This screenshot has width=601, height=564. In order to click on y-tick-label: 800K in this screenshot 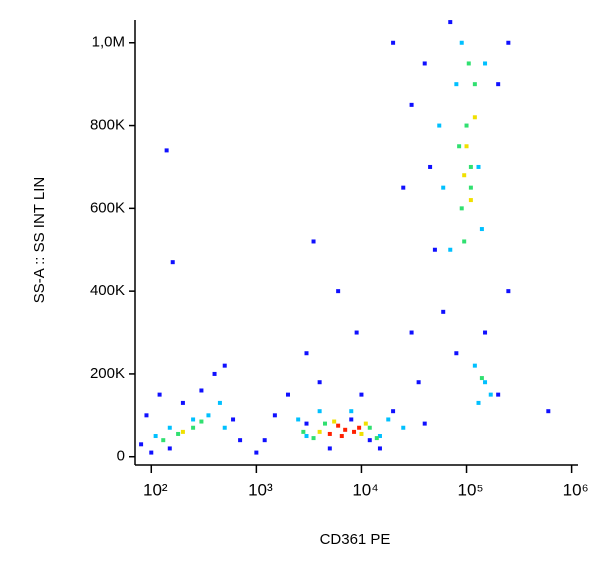, I will do `click(107, 125)`.